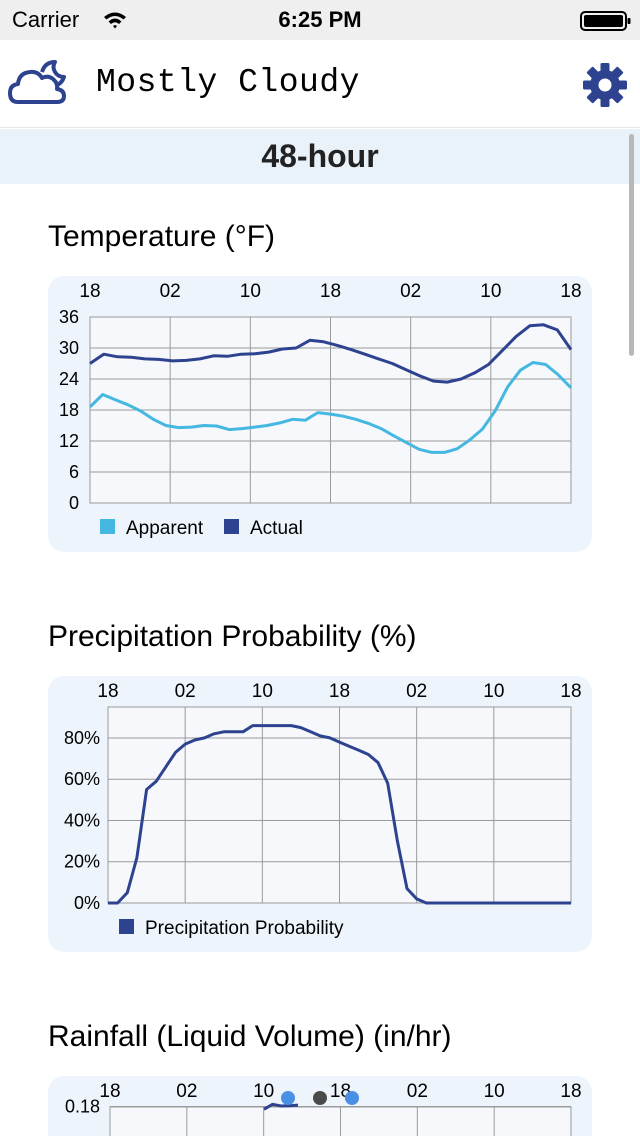 Image resolution: width=640 pixels, height=1136 pixels. What do you see at coordinates (323, 1108) in the screenshot?
I see `rainfall-chart-svg: 18 02 10 18 02 10 180.18` at bounding box center [323, 1108].